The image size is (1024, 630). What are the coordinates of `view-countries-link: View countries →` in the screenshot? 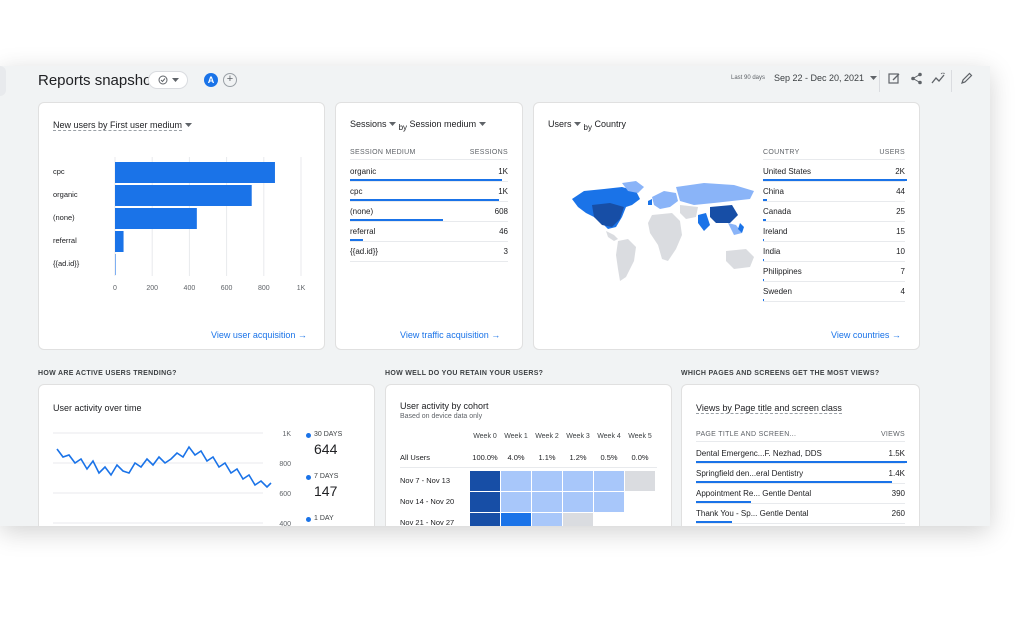 It's located at (866, 335).